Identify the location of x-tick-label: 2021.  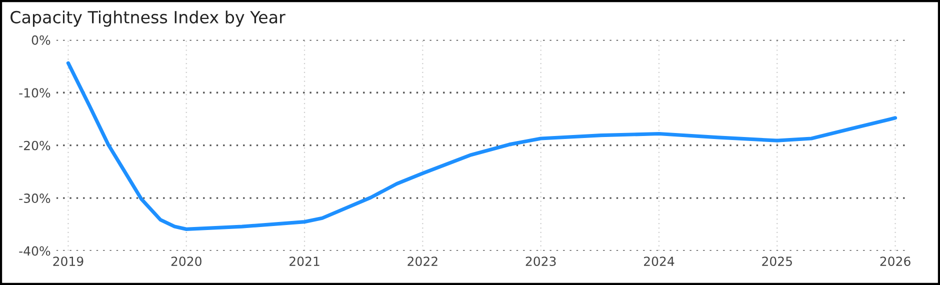
(305, 261).